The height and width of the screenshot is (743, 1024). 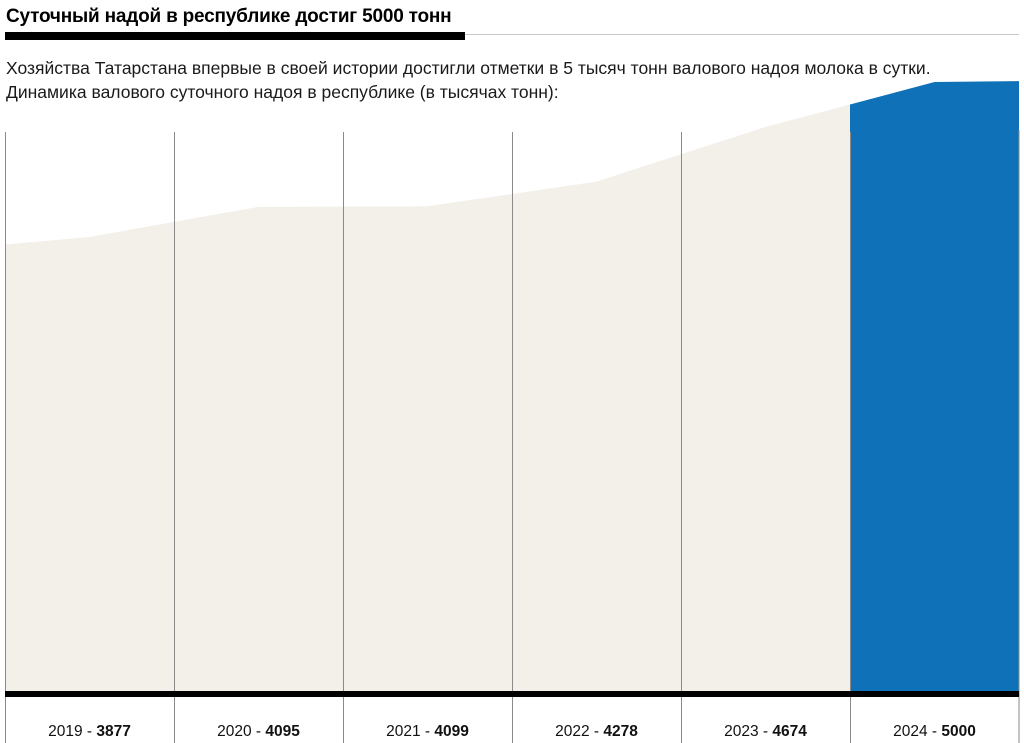 What do you see at coordinates (512, 34) in the screenshot?
I see `title-divider` at bounding box center [512, 34].